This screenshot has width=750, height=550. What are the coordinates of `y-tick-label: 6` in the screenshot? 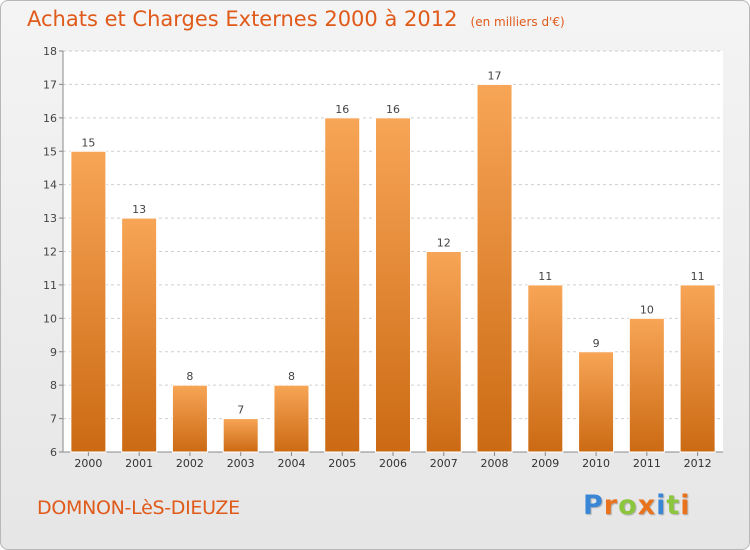 It's located at (53, 452).